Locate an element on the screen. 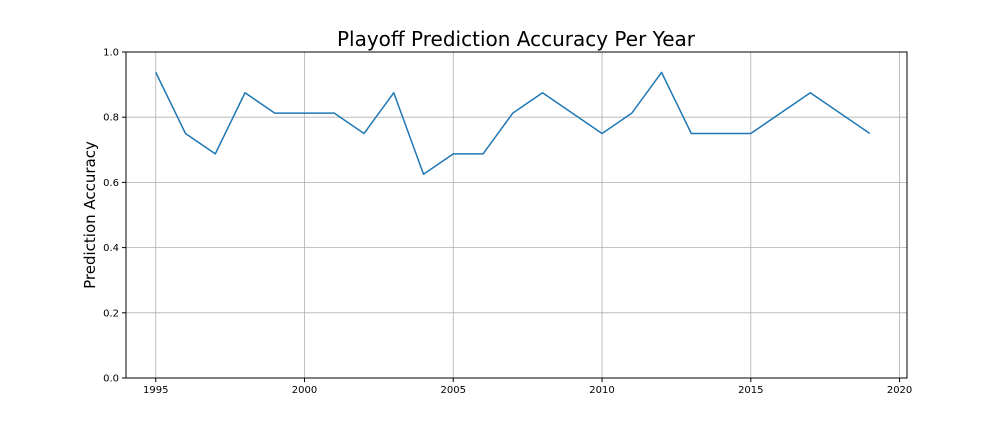 The height and width of the screenshot is (432, 1008). y-tick-label: 0.2 is located at coordinates (111, 313).